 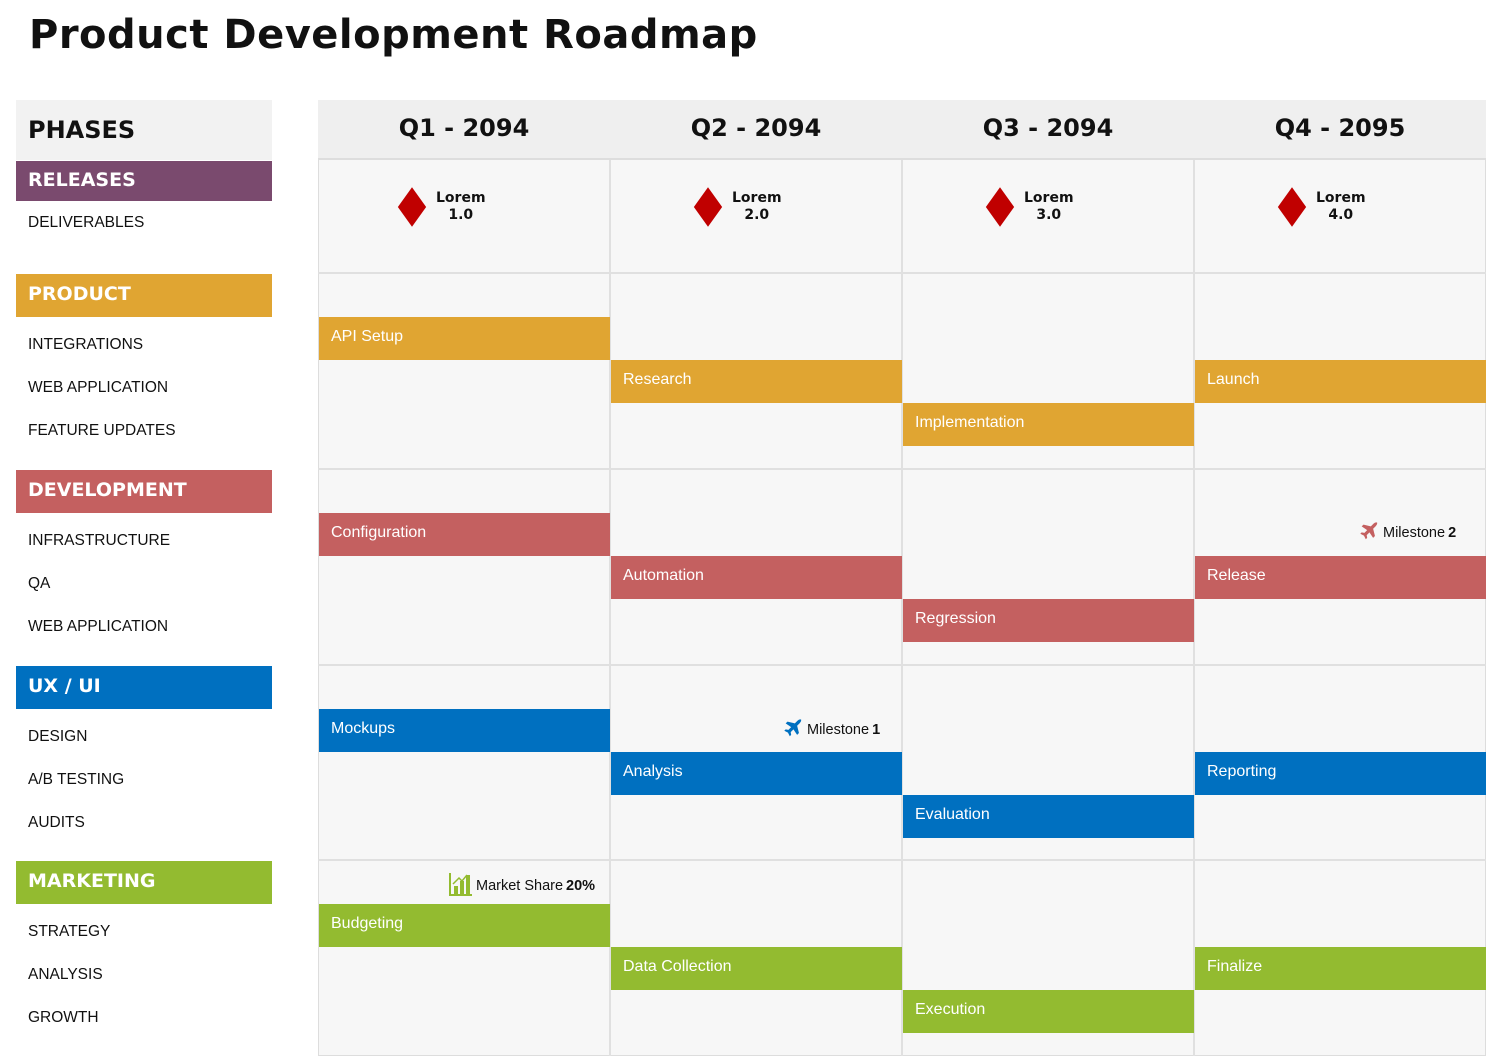 I want to click on task-bar: Evaluation, so click(x=1048, y=816).